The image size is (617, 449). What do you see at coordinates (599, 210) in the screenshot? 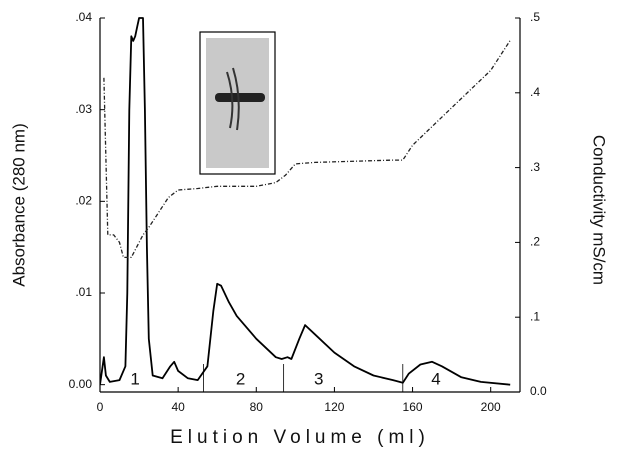
I see `y2-axis-title: Conductivity mS/cm` at bounding box center [599, 210].